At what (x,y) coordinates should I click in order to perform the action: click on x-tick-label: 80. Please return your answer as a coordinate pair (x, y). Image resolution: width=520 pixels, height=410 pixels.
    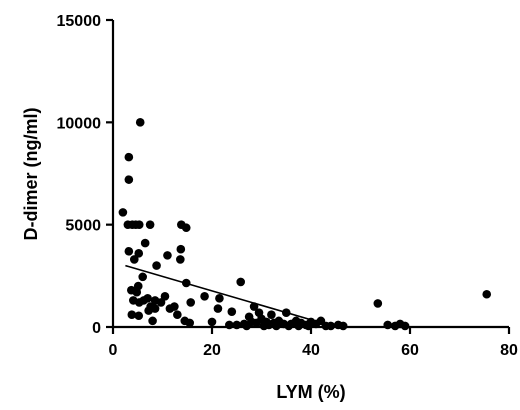
    Looking at the image, I should click on (509, 350).